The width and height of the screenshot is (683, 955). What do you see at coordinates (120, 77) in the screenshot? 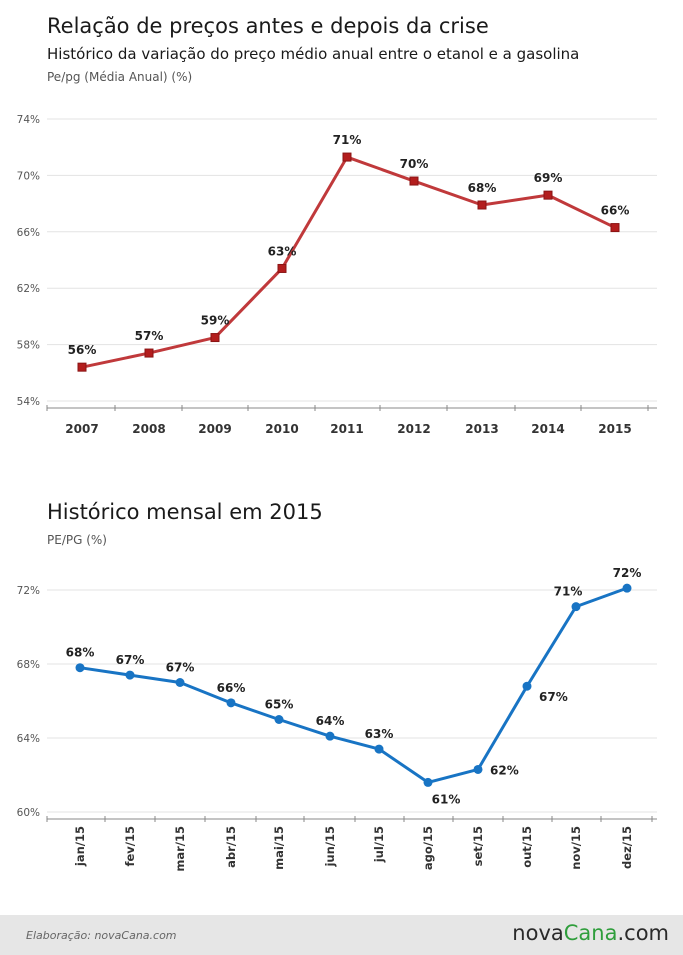
I see `chart1-ylabel: Pe/pg (Média Anual) (%)` at bounding box center [120, 77].